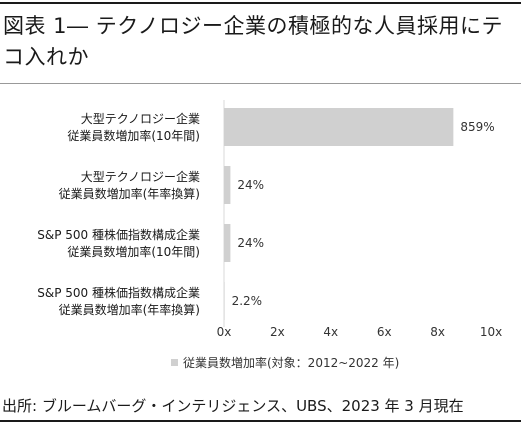 The image size is (521, 427). I want to click on title-divider, so click(260, 83).